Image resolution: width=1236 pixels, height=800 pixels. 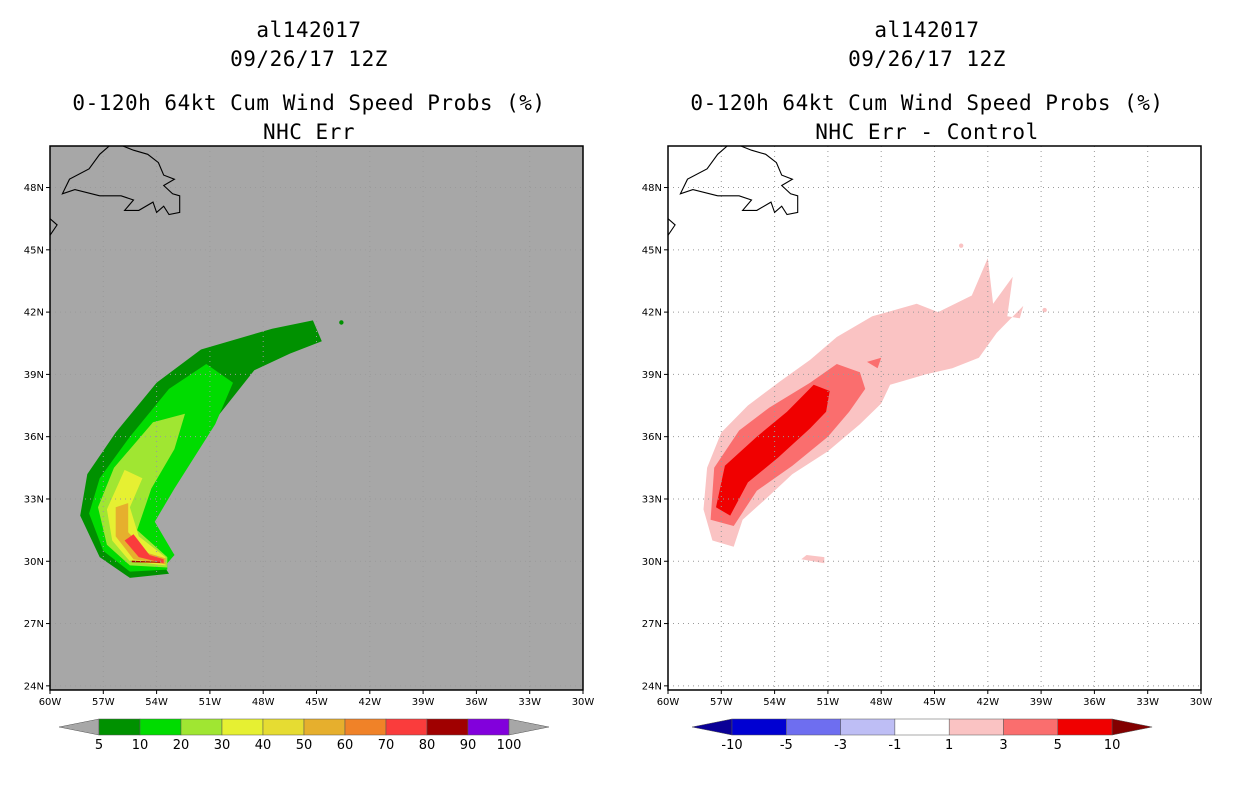 What do you see at coordinates (509, 745) in the screenshot?
I see `colorbar-label: 100` at bounding box center [509, 745].